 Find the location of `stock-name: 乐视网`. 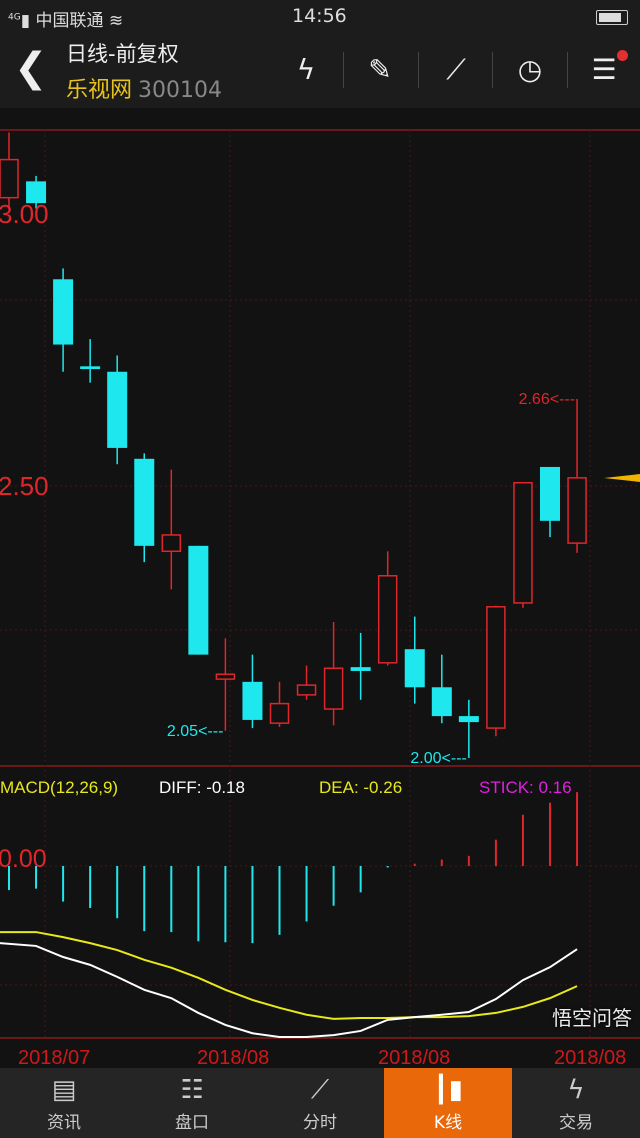

stock-name: 乐视网 is located at coordinates (99, 90).